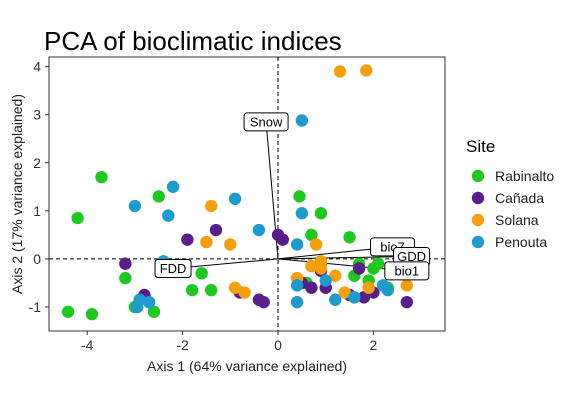 The height and width of the screenshot is (400, 580). What do you see at coordinates (478, 198) in the screenshot?
I see `legend-key-cañada` at bounding box center [478, 198].